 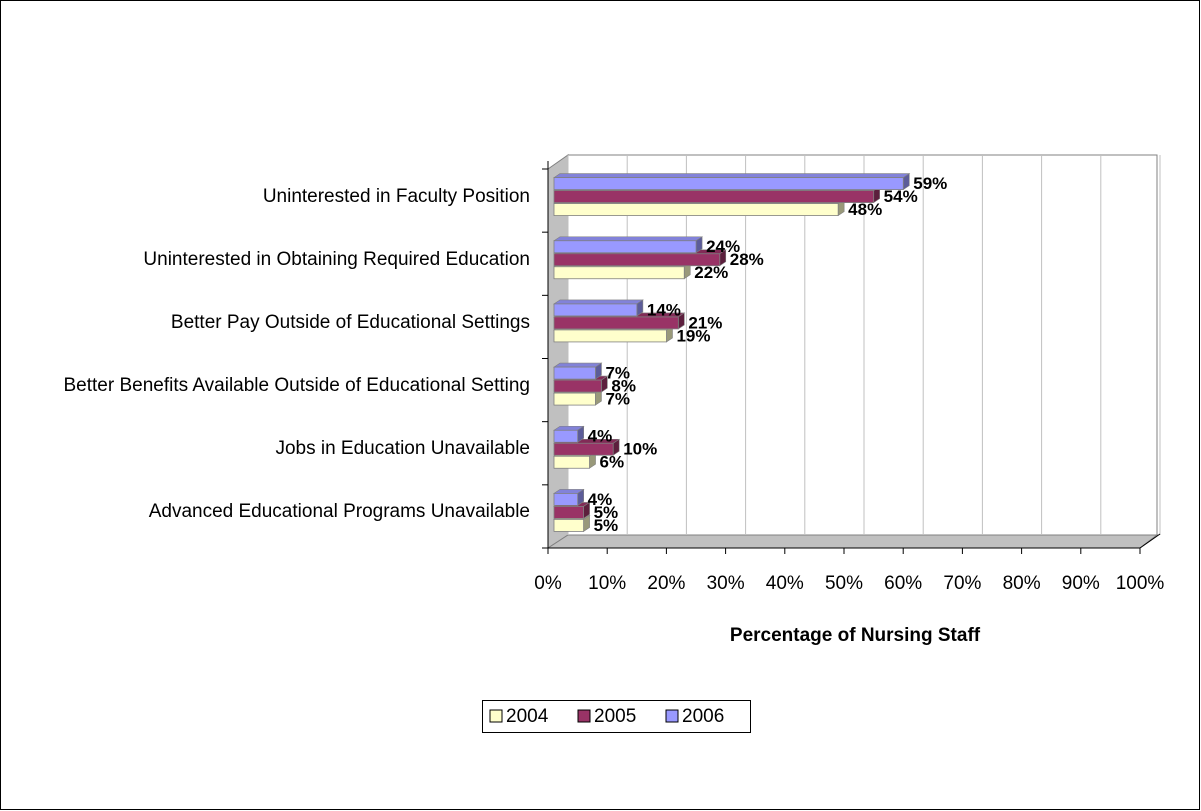 I want to click on floor, so click(x=852, y=541).